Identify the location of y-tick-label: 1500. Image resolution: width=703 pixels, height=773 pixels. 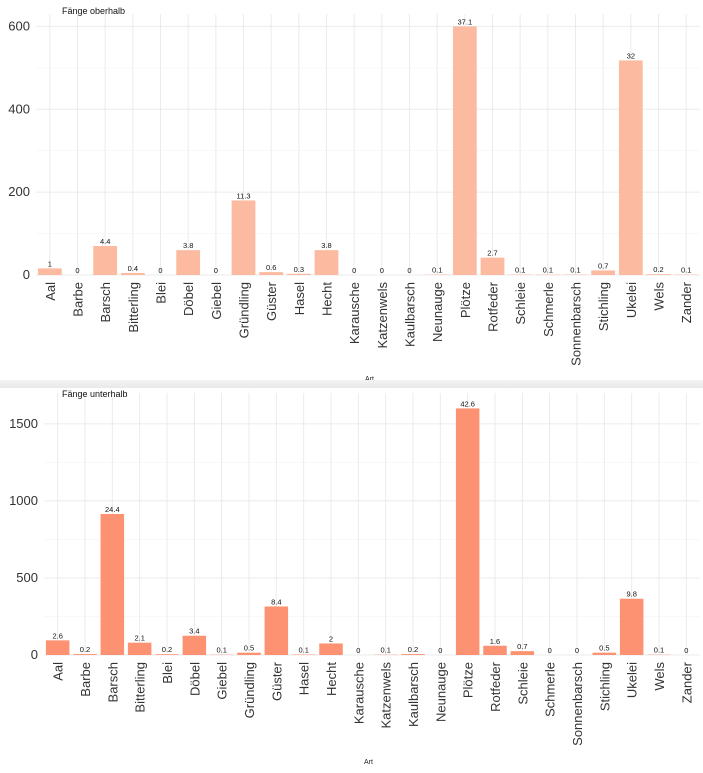
(23, 423).